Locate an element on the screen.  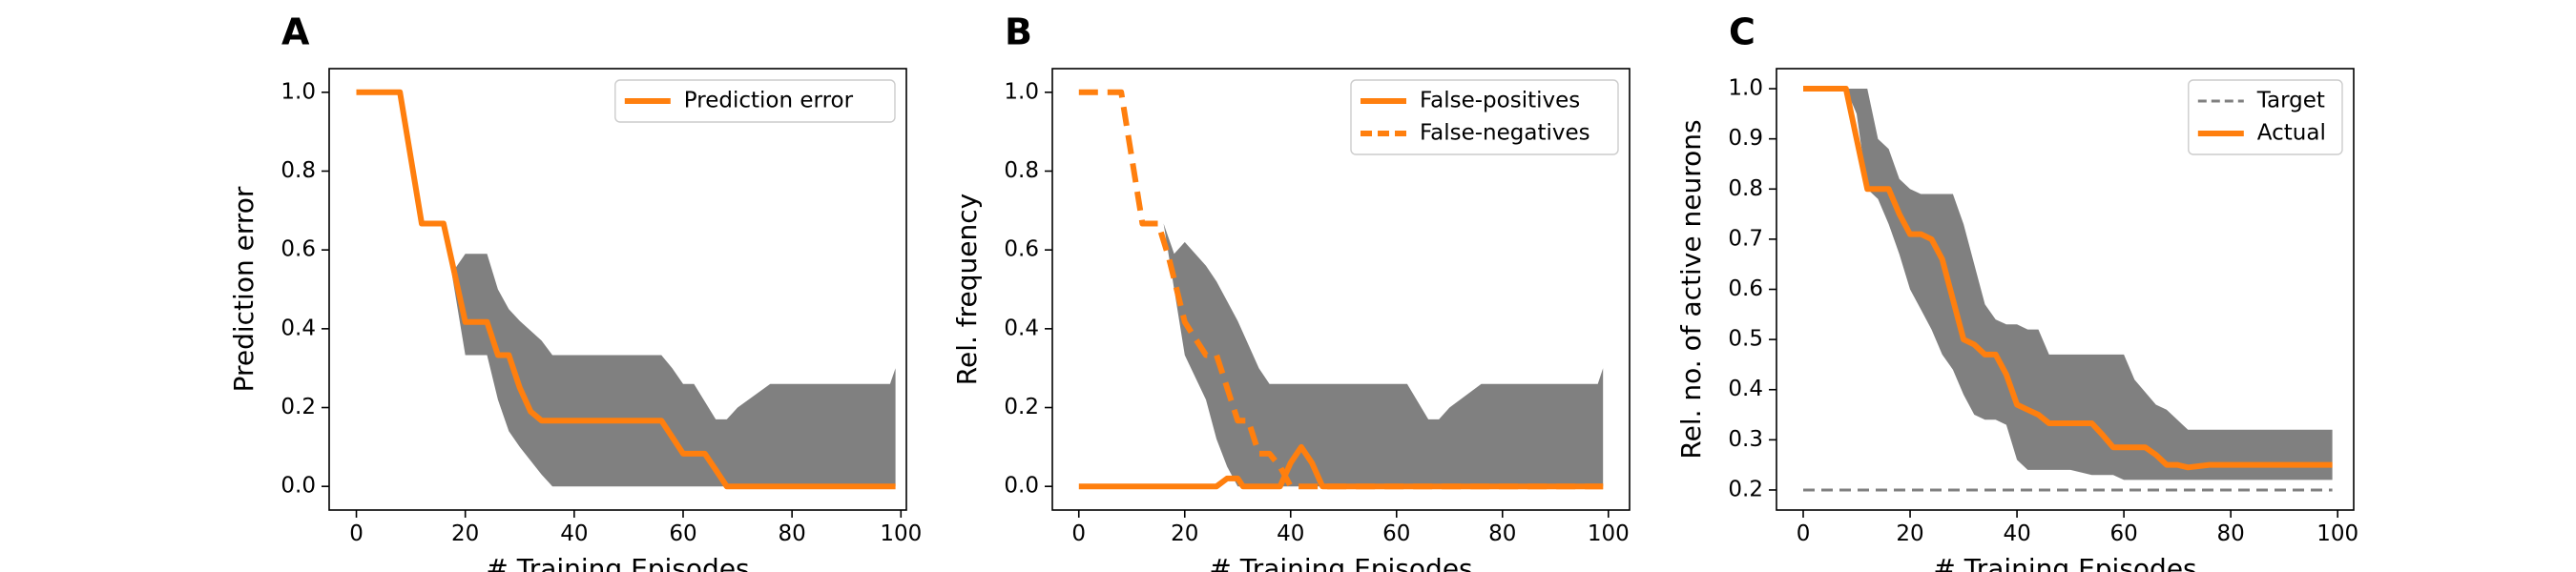
series-line-prediction-error is located at coordinates (626, 290).